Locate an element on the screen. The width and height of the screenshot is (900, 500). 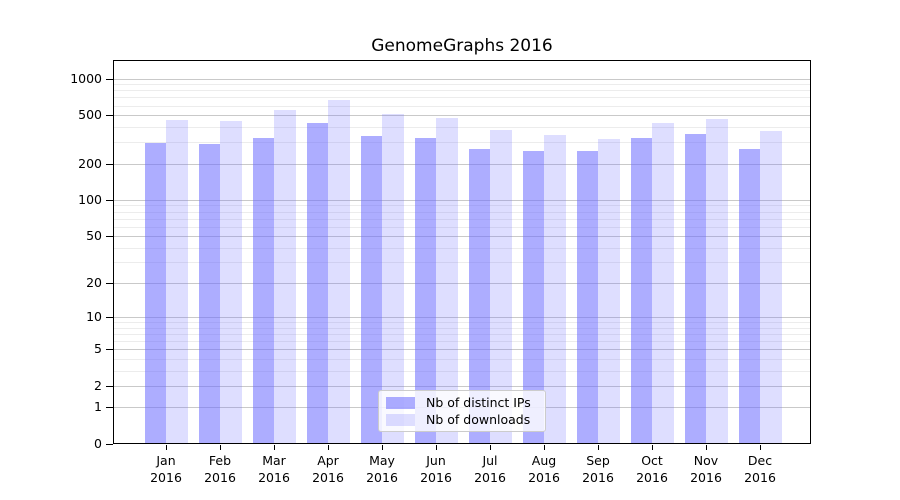
legend-label-distinct-ips: Nb of distinct IPs is located at coordinates (478, 402).